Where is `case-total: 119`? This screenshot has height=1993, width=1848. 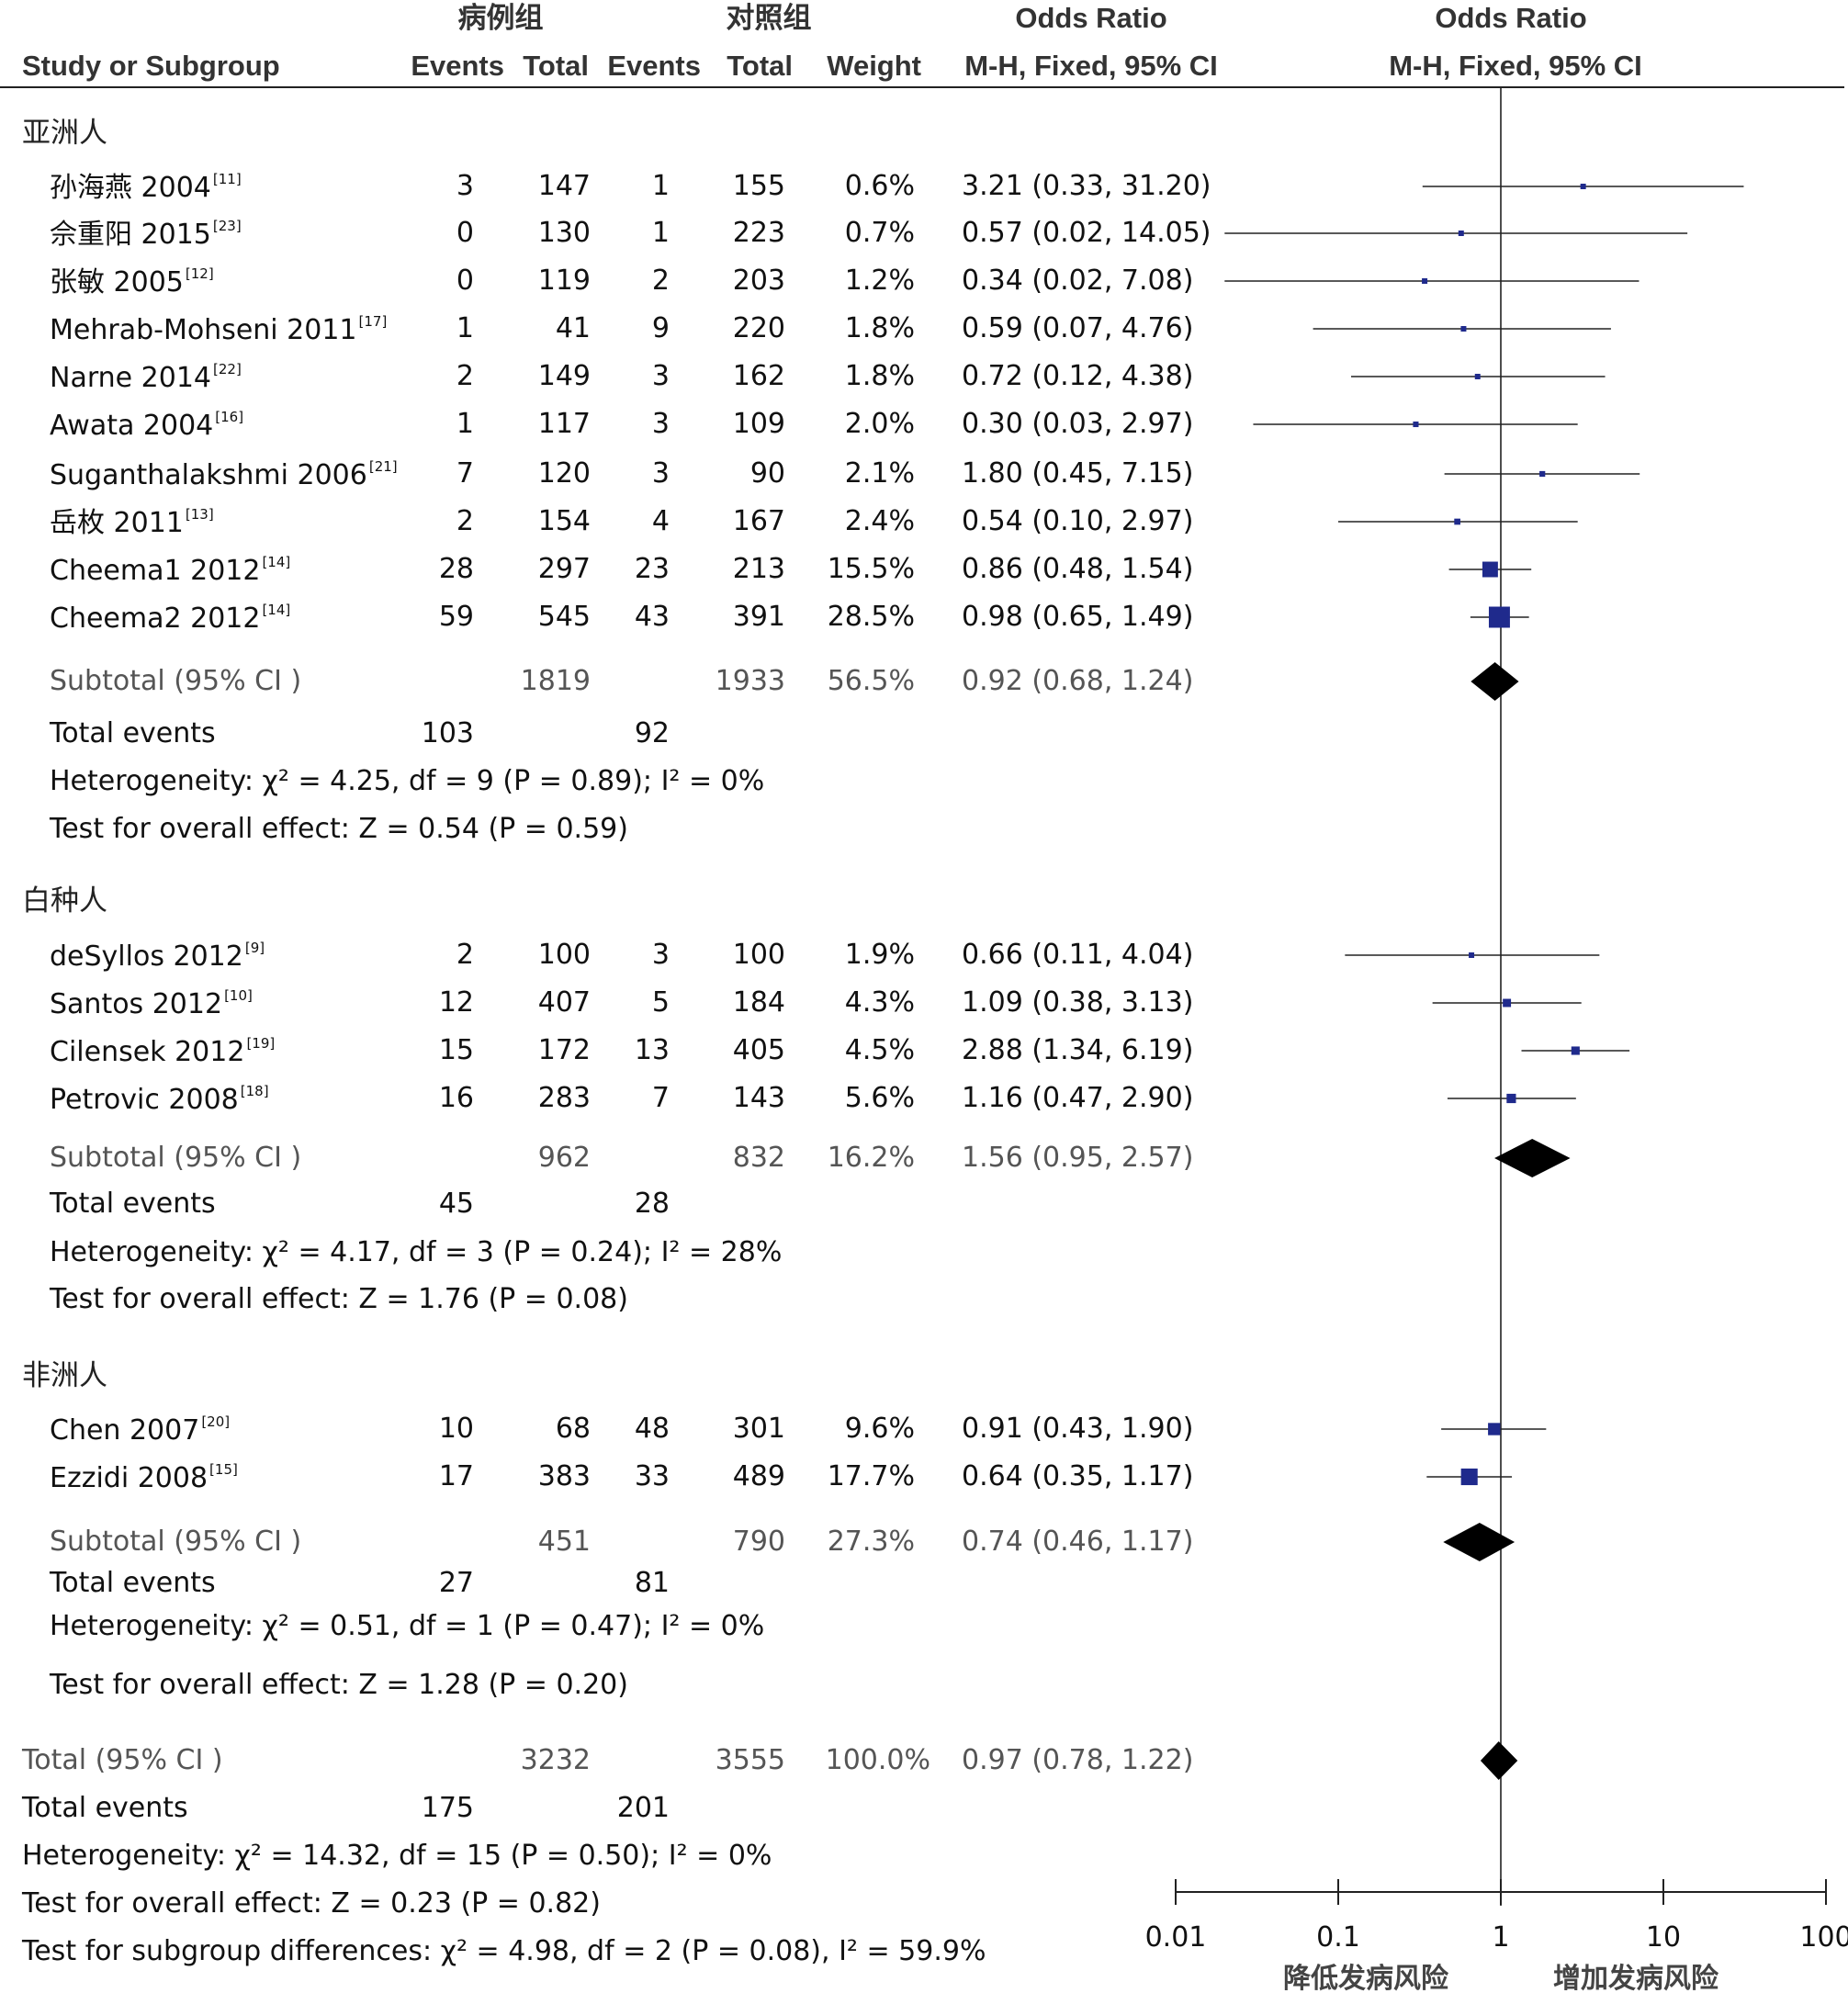
case-total: 119 is located at coordinates (564, 281).